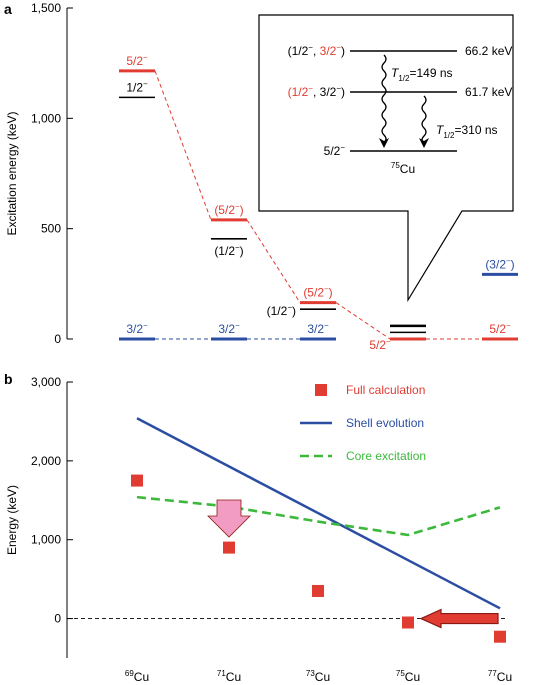 The width and height of the screenshot is (536, 685). I want to click on mass-number: 73, so click(310, 673).